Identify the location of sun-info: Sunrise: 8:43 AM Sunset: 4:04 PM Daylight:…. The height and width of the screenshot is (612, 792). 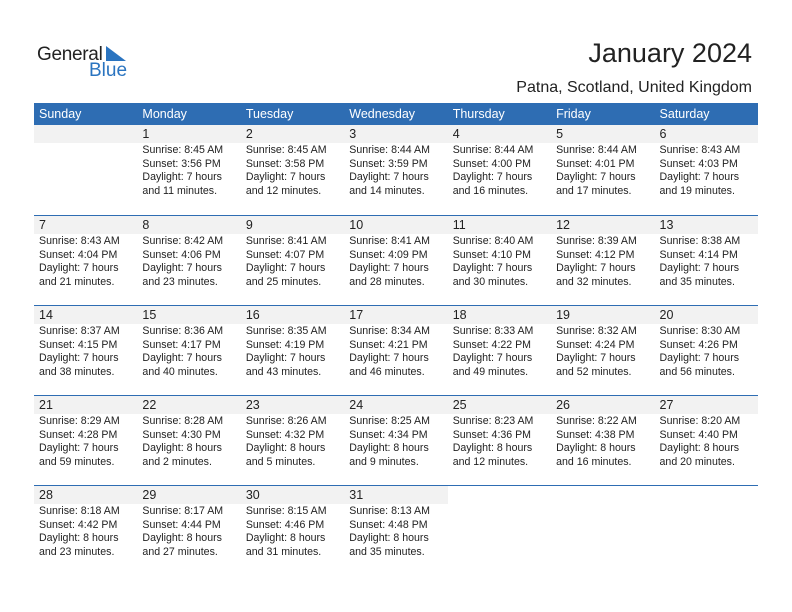
(85, 261).